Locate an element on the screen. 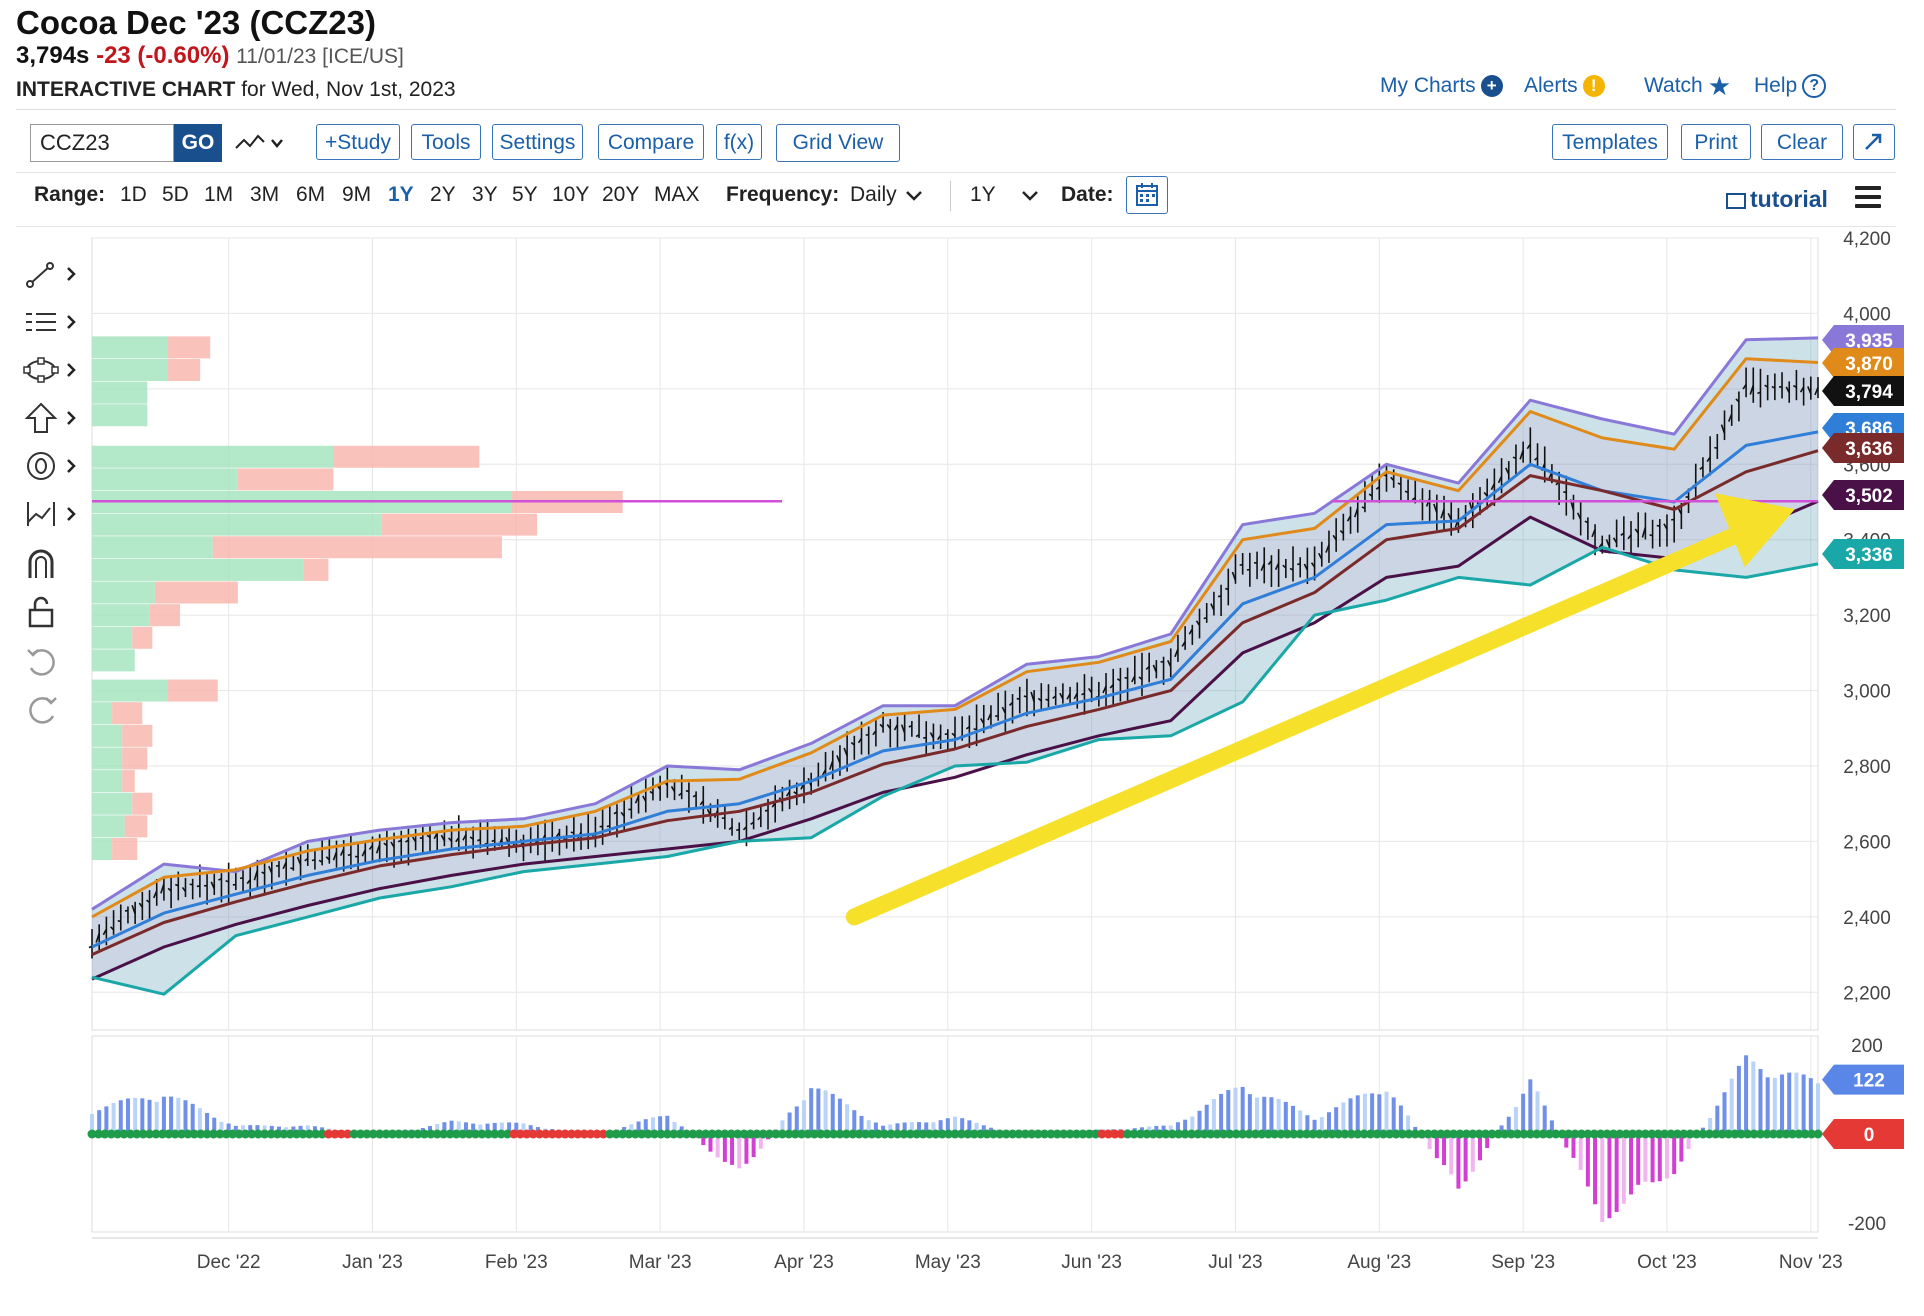 The image size is (1924, 1316). expand-button is located at coordinates (1874, 142).